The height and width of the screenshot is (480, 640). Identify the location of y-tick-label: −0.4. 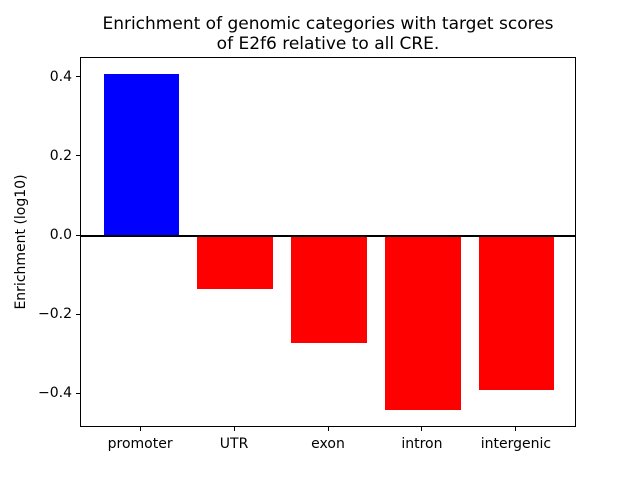
(55, 393).